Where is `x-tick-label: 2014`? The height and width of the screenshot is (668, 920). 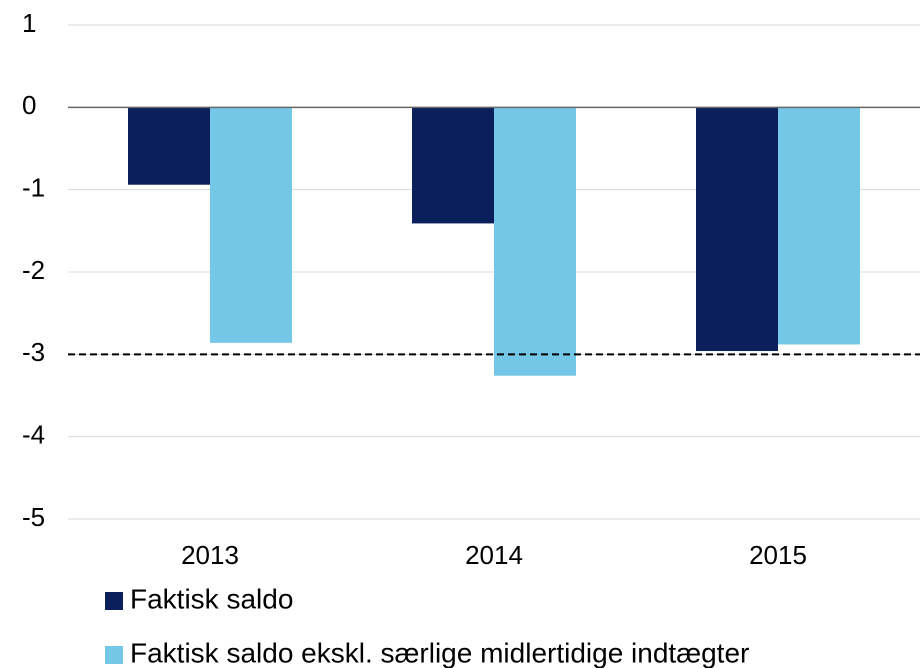
x-tick-label: 2014 is located at coordinates (494, 555).